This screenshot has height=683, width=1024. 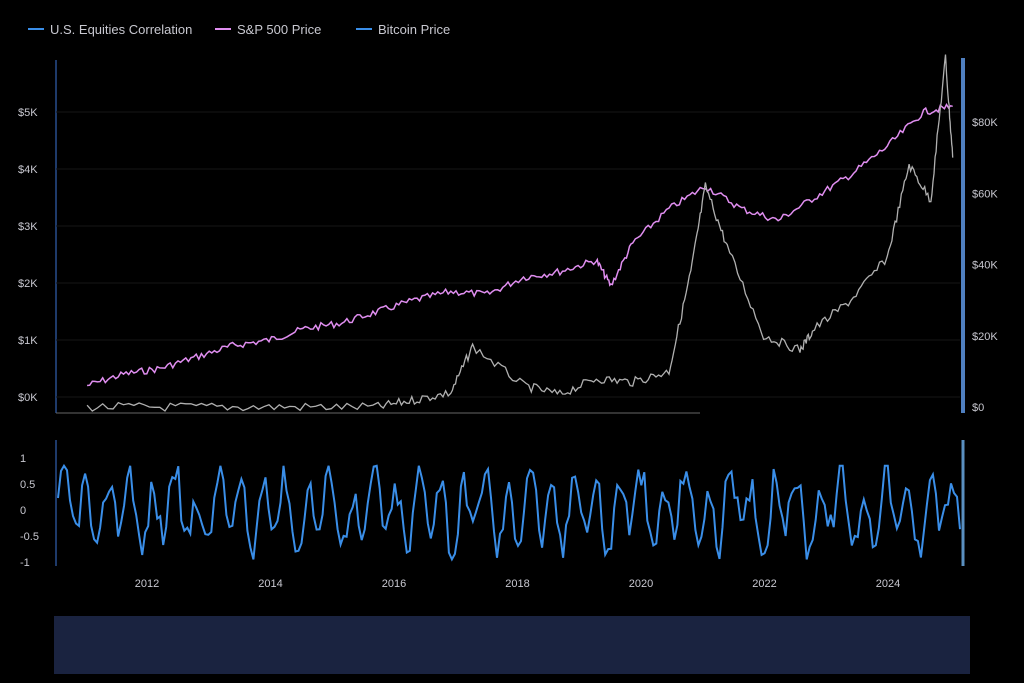 What do you see at coordinates (28, 341) in the screenshot?
I see `left-tick-label: $1K` at bounding box center [28, 341].